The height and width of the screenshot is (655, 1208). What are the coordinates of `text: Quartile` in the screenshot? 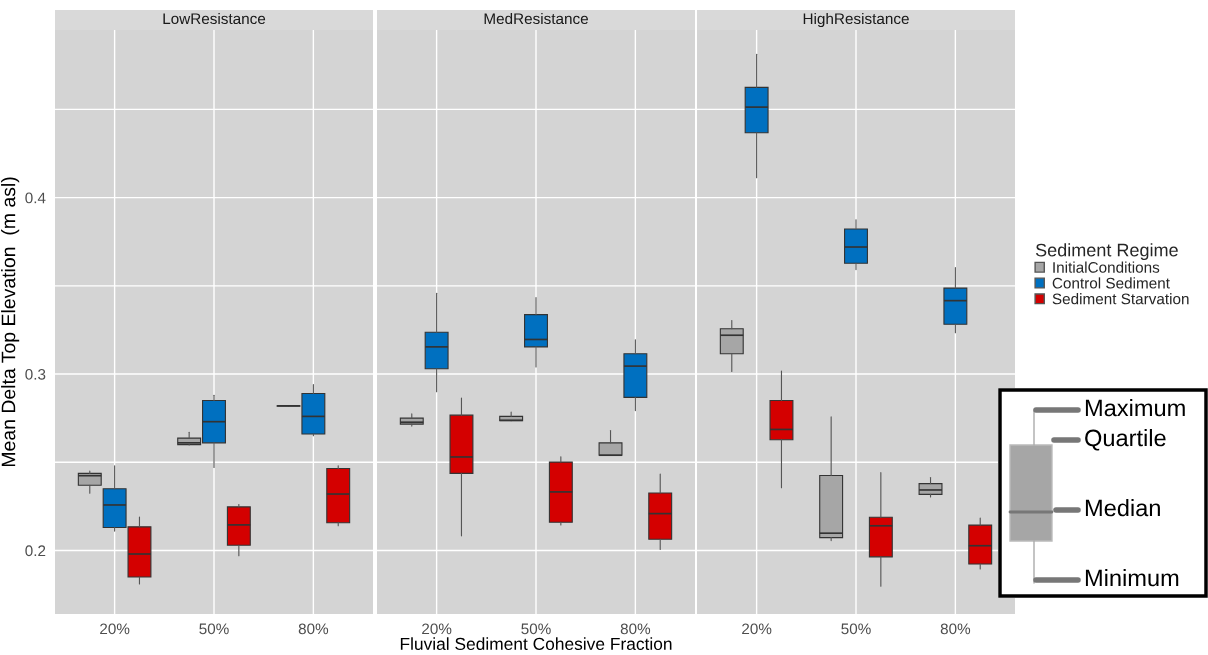 It's located at (1125, 439).